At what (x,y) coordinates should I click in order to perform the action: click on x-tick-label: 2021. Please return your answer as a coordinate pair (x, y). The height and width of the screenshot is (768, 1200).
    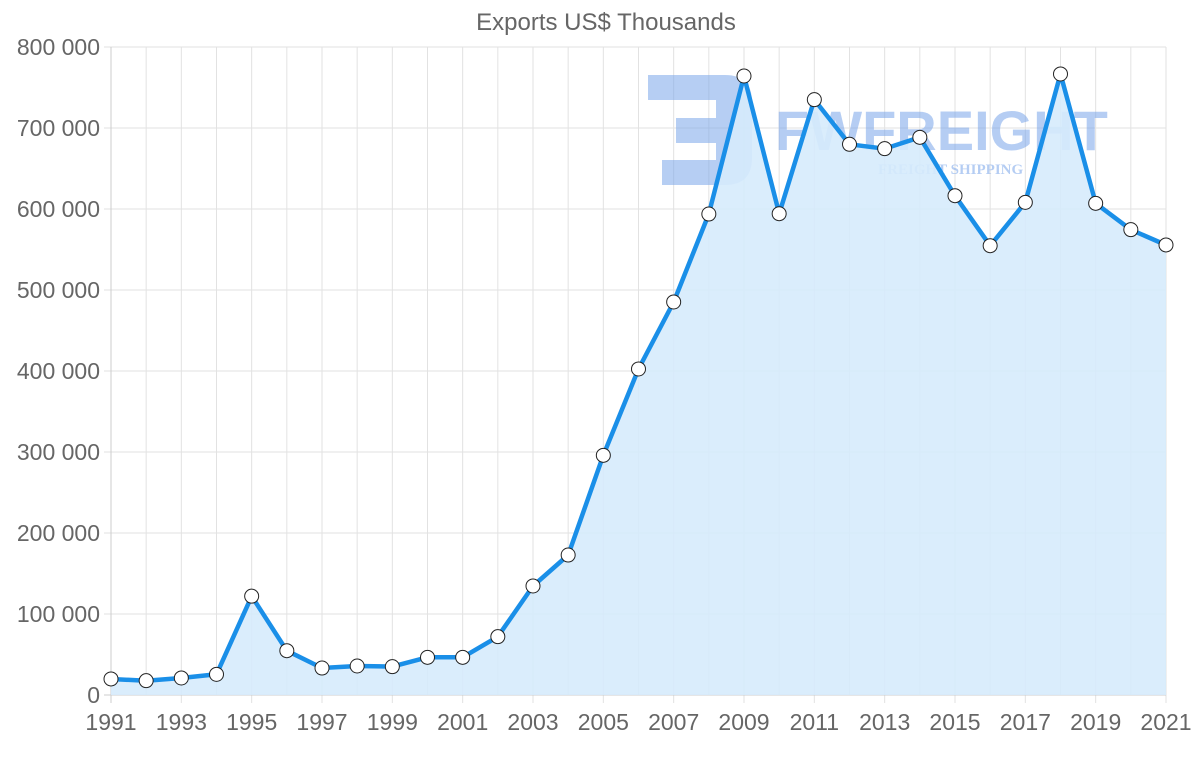
    Looking at the image, I should click on (1165, 722).